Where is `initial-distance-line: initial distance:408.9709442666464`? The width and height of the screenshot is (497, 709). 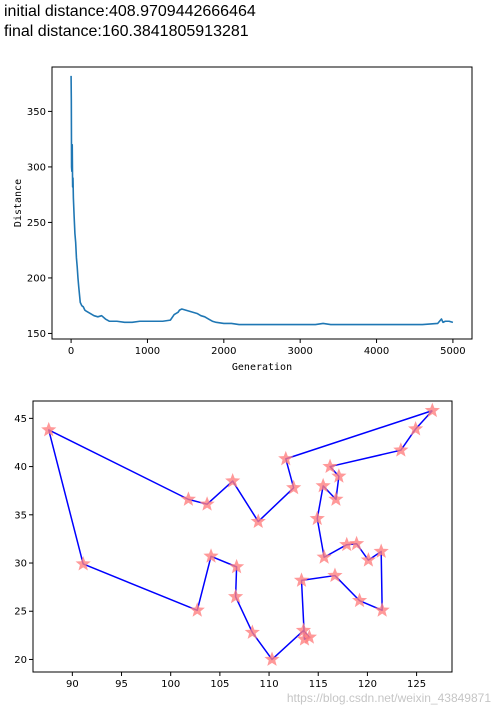 initial-distance-line: initial distance:408.9709442666464 is located at coordinates (130, 12).